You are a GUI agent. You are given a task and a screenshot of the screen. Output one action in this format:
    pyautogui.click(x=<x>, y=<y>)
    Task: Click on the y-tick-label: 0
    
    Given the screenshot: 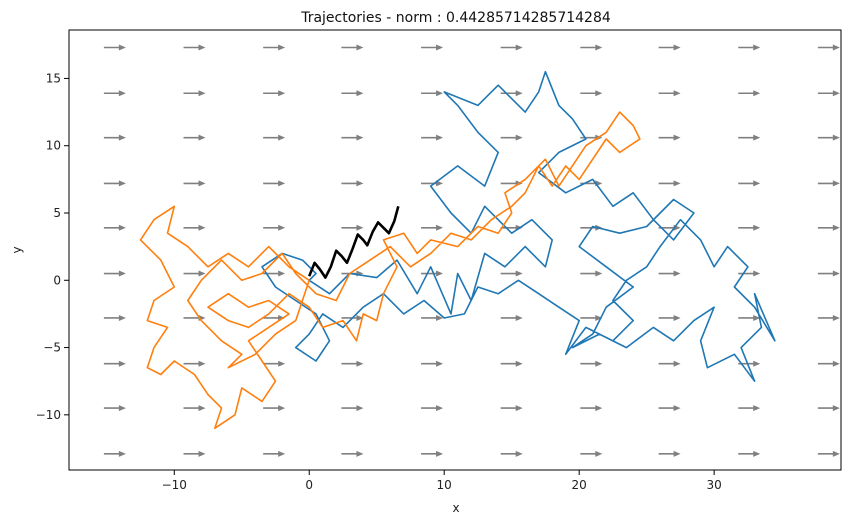 What is the action you would take?
    pyautogui.click(x=57, y=280)
    